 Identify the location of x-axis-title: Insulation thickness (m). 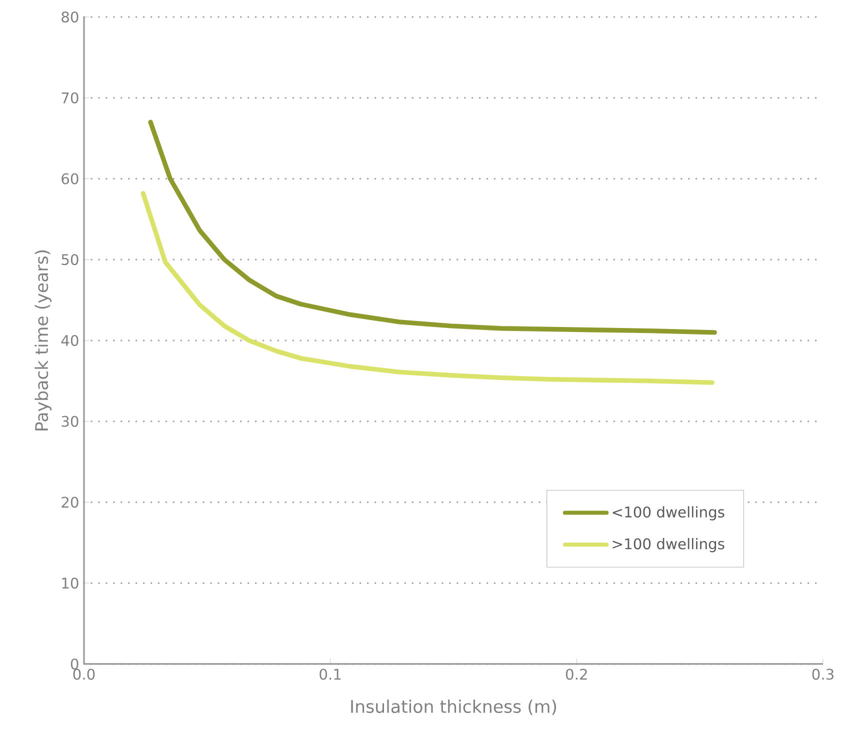
(453, 708).